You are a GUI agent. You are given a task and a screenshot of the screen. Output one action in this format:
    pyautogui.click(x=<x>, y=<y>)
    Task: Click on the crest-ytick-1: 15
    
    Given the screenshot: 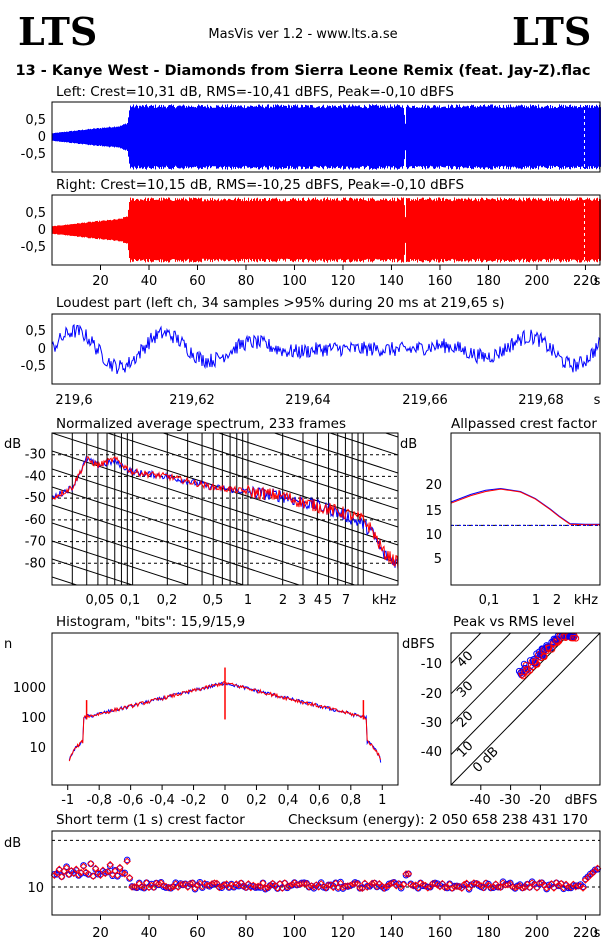 What is the action you would take?
    pyautogui.click(x=433, y=511)
    